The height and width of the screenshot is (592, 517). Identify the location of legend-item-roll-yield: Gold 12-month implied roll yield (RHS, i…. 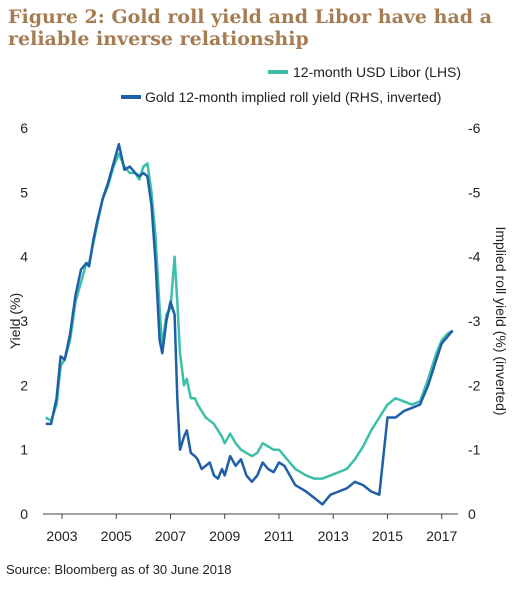
(281, 97).